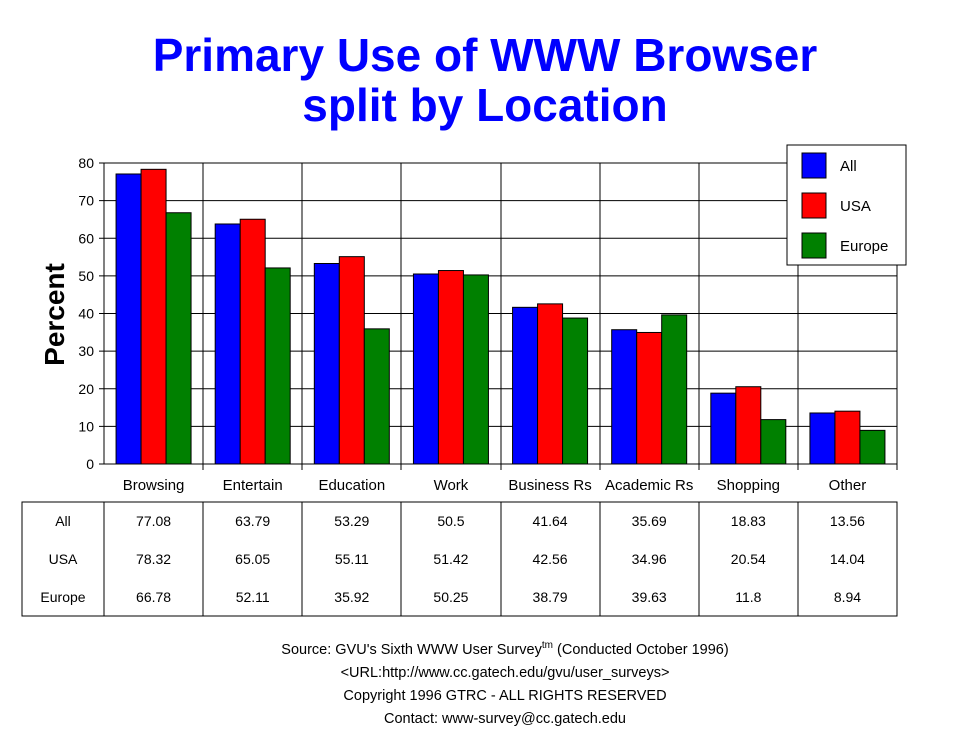  Describe the element at coordinates (86, 389) in the screenshot. I see `y-tick-label: 20` at that location.